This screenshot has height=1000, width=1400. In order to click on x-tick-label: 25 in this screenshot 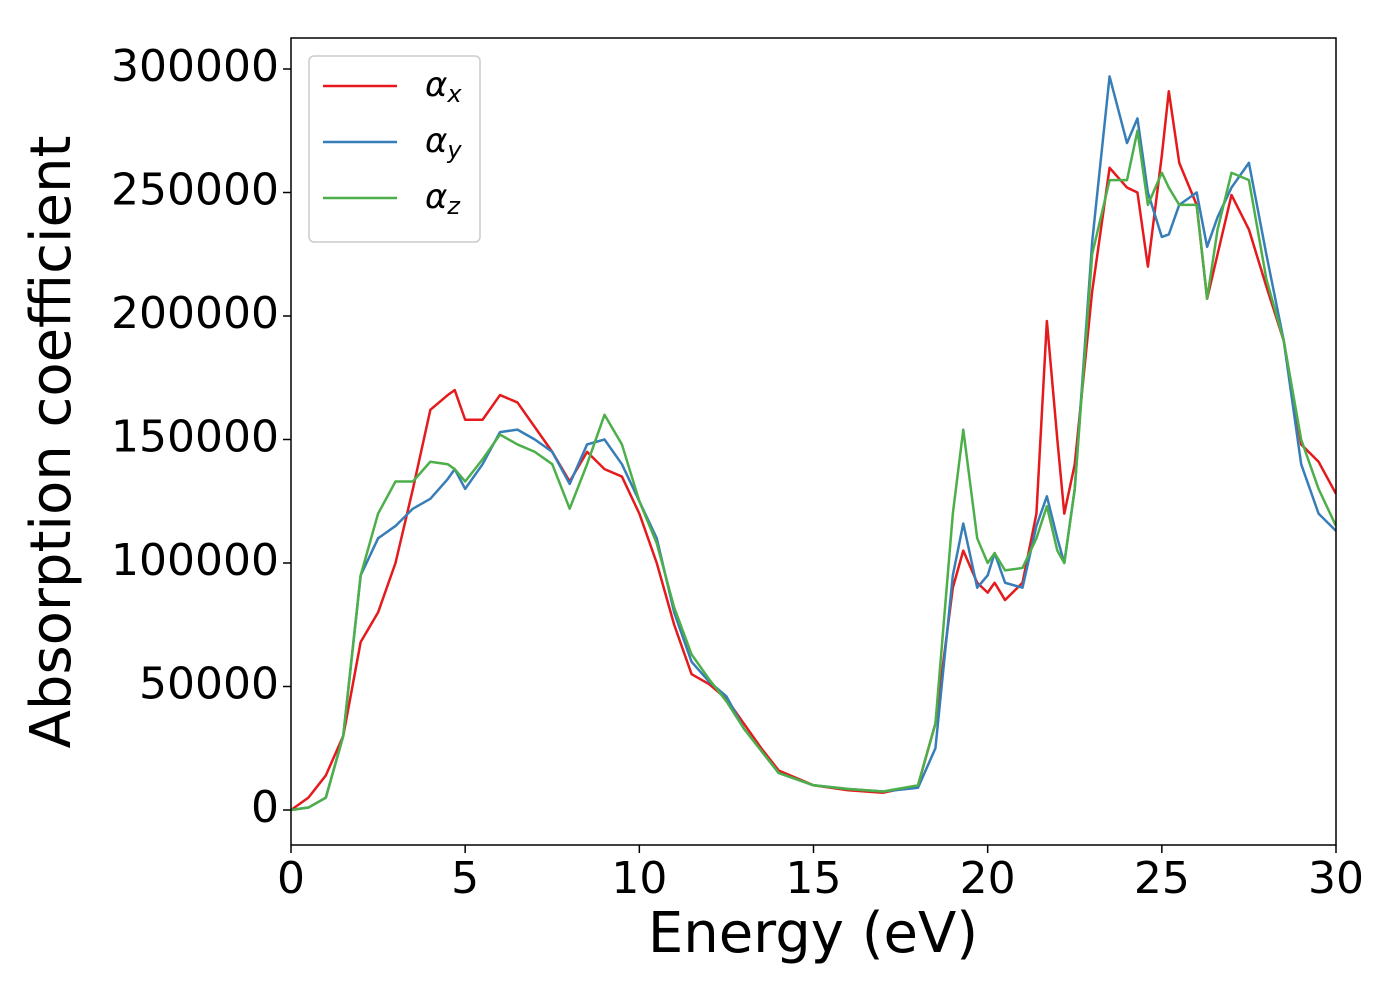, I will do `click(1162, 878)`.